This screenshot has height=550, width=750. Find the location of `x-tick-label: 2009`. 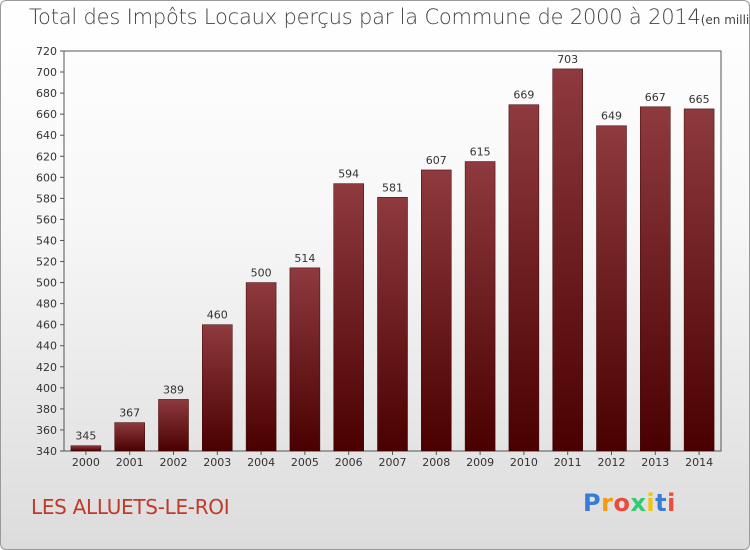

x-tick-label: 2009 is located at coordinates (480, 462).